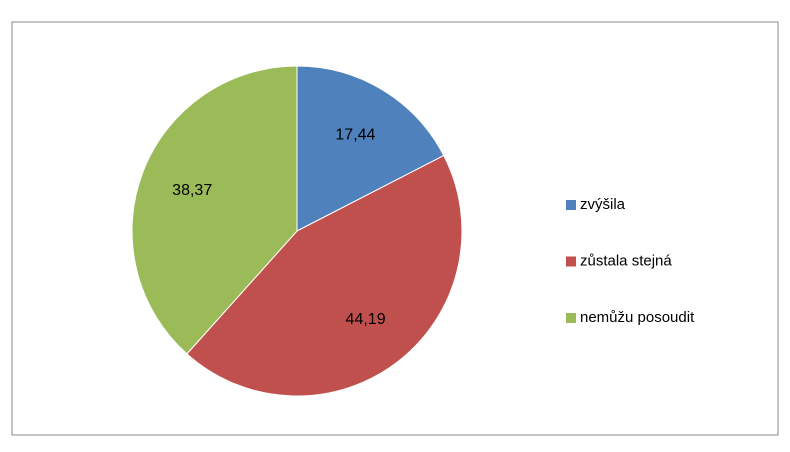 The width and height of the screenshot is (790, 452). What do you see at coordinates (366, 319) in the screenshot?
I see `data-label: 44,19` at bounding box center [366, 319].